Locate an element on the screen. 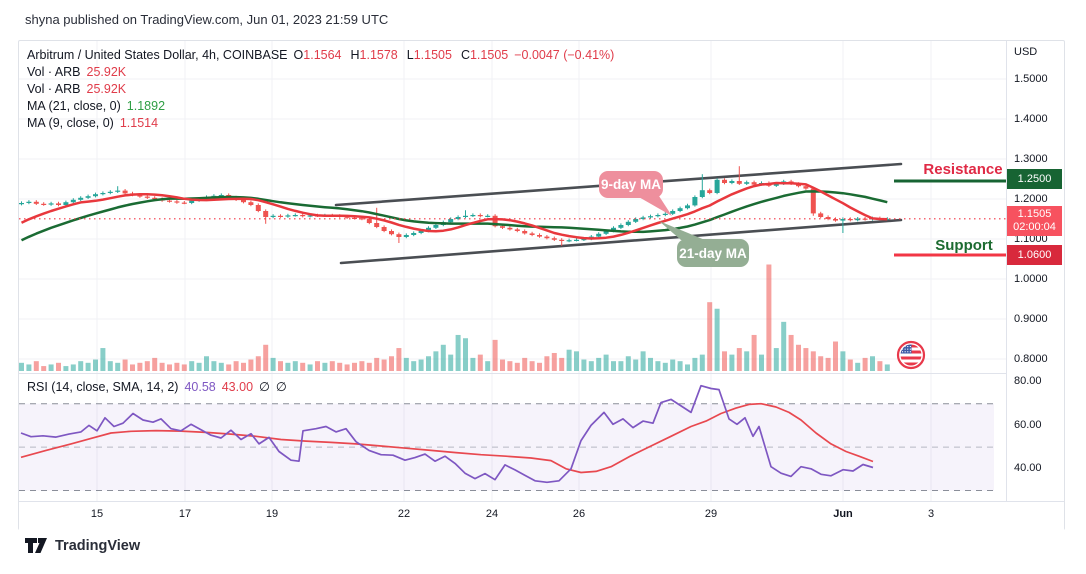 This screenshot has width=1086, height=574. tradingview-footer: TradingView is located at coordinates (82, 545).